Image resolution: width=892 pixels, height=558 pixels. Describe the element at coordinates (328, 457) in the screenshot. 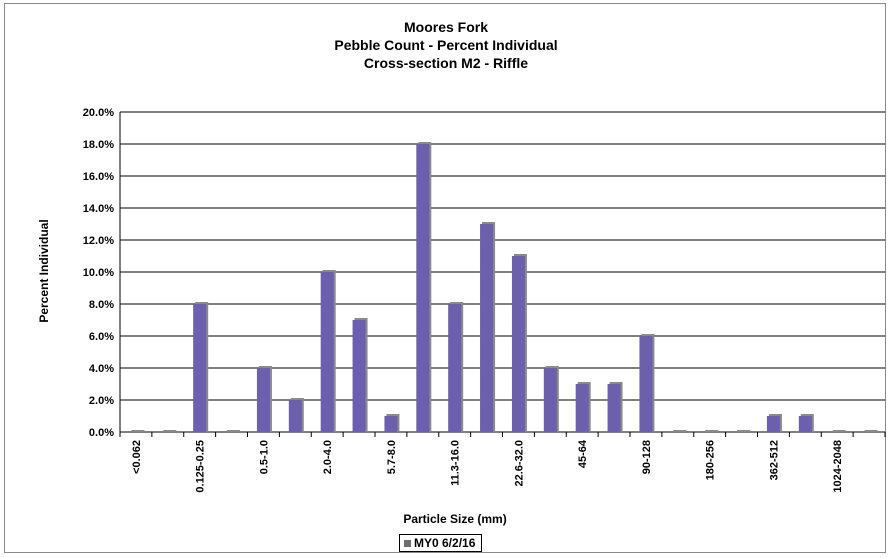

I see `x-tick-label: 2.0-4.0` at that location.